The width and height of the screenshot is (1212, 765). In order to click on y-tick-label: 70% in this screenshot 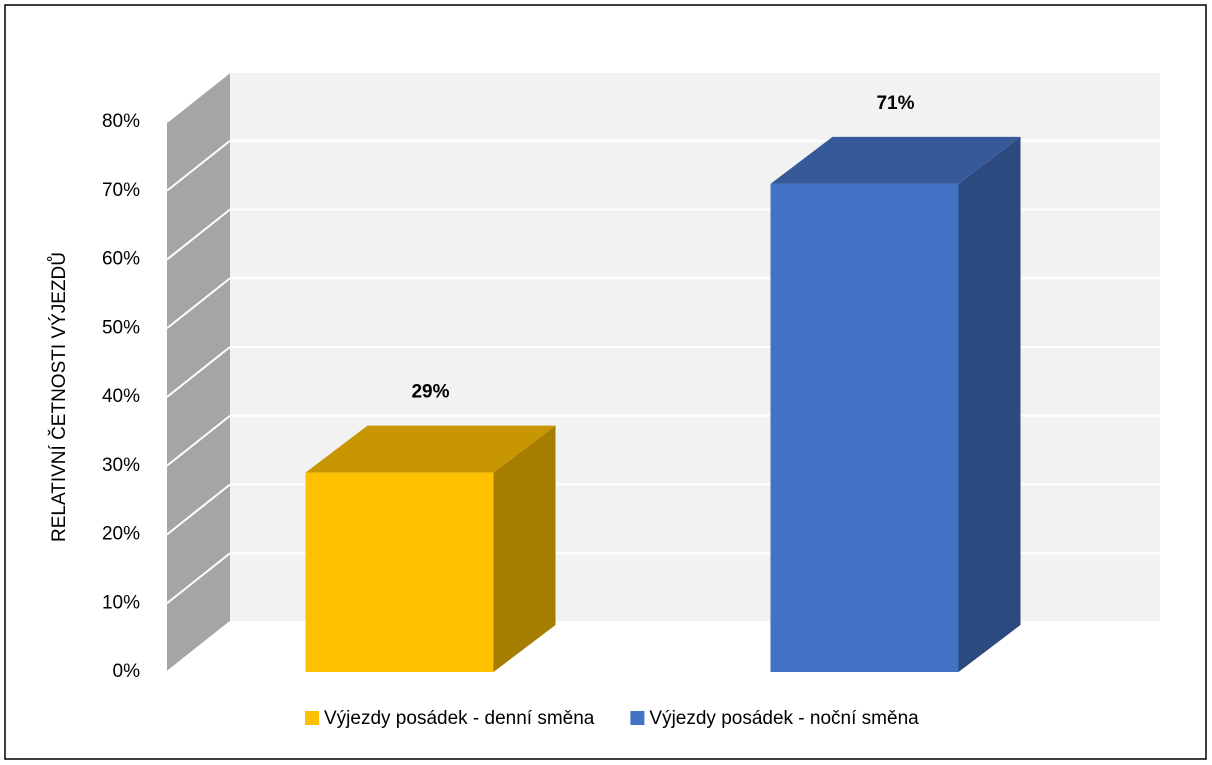, I will do `click(121, 190)`.